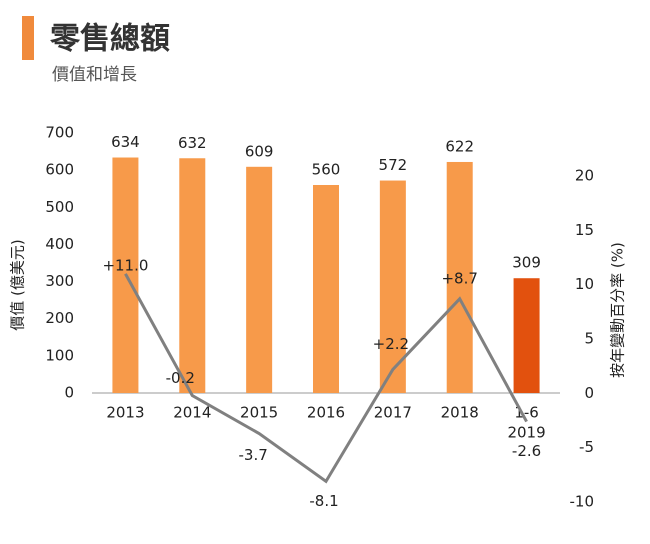 This screenshot has width=650, height=544. What do you see at coordinates (618, 310) in the screenshot?
I see `y2-axis-title: 按年變動百分率 (%)` at bounding box center [618, 310].